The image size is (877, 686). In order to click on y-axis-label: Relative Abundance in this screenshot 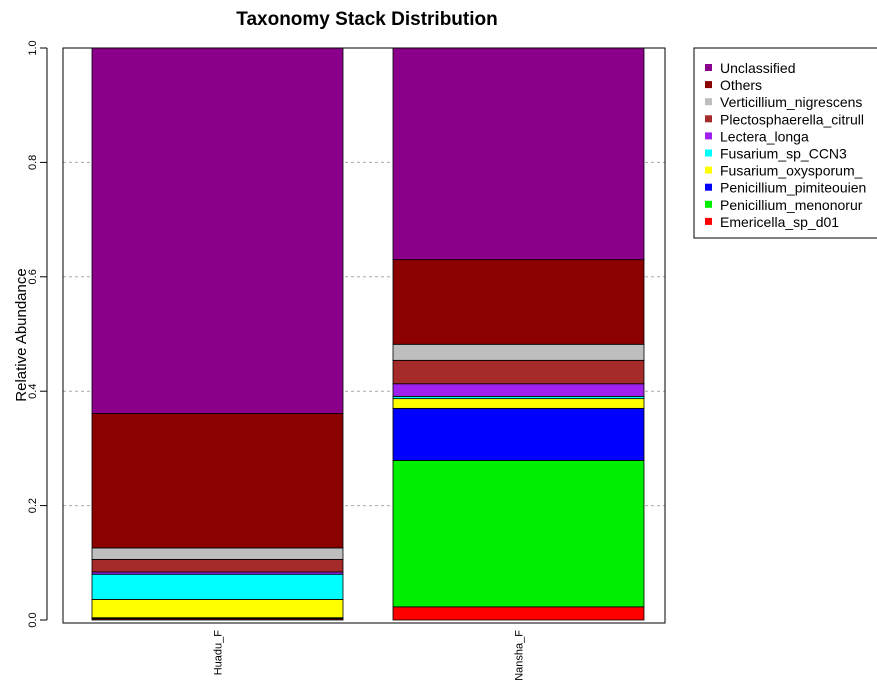, I will do `click(21, 334)`.